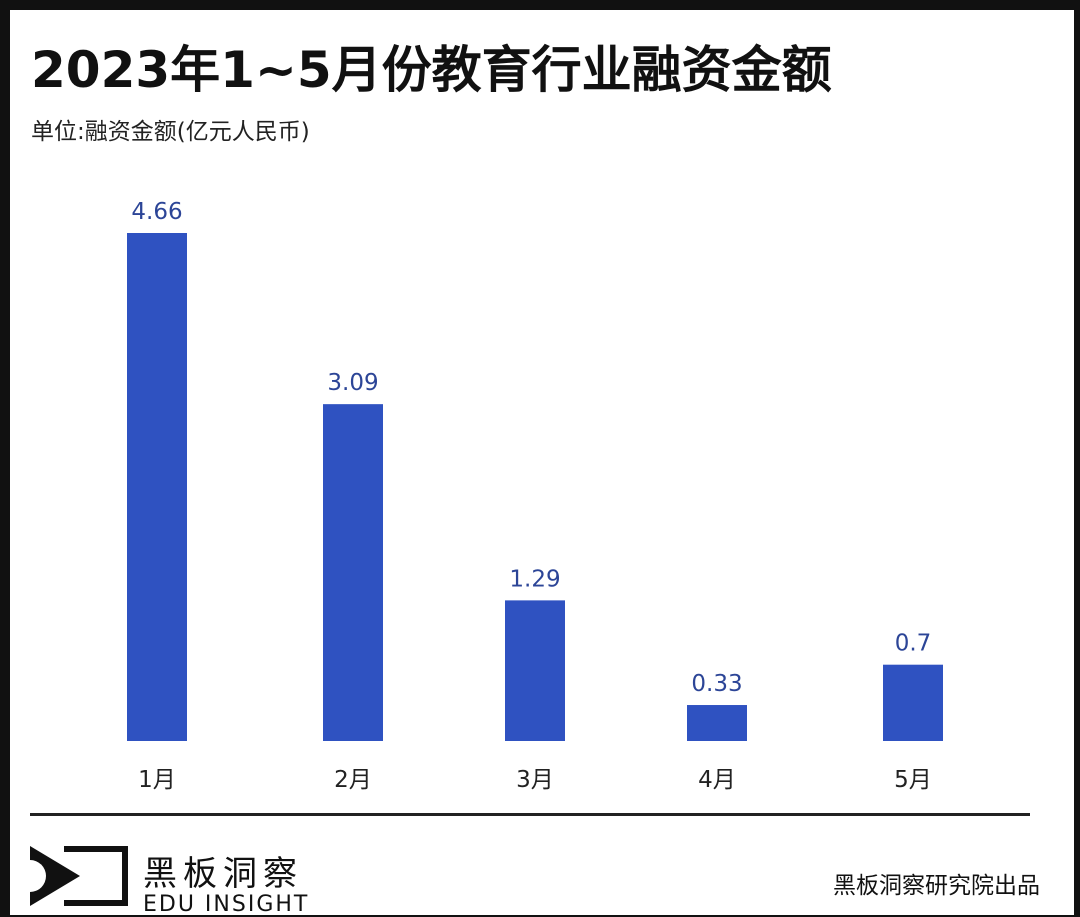 Image resolution: width=1080 pixels, height=917 pixels. What do you see at coordinates (85, 881) in the screenshot?
I see `edu-insight-logo` at bounding box center [85, 881].